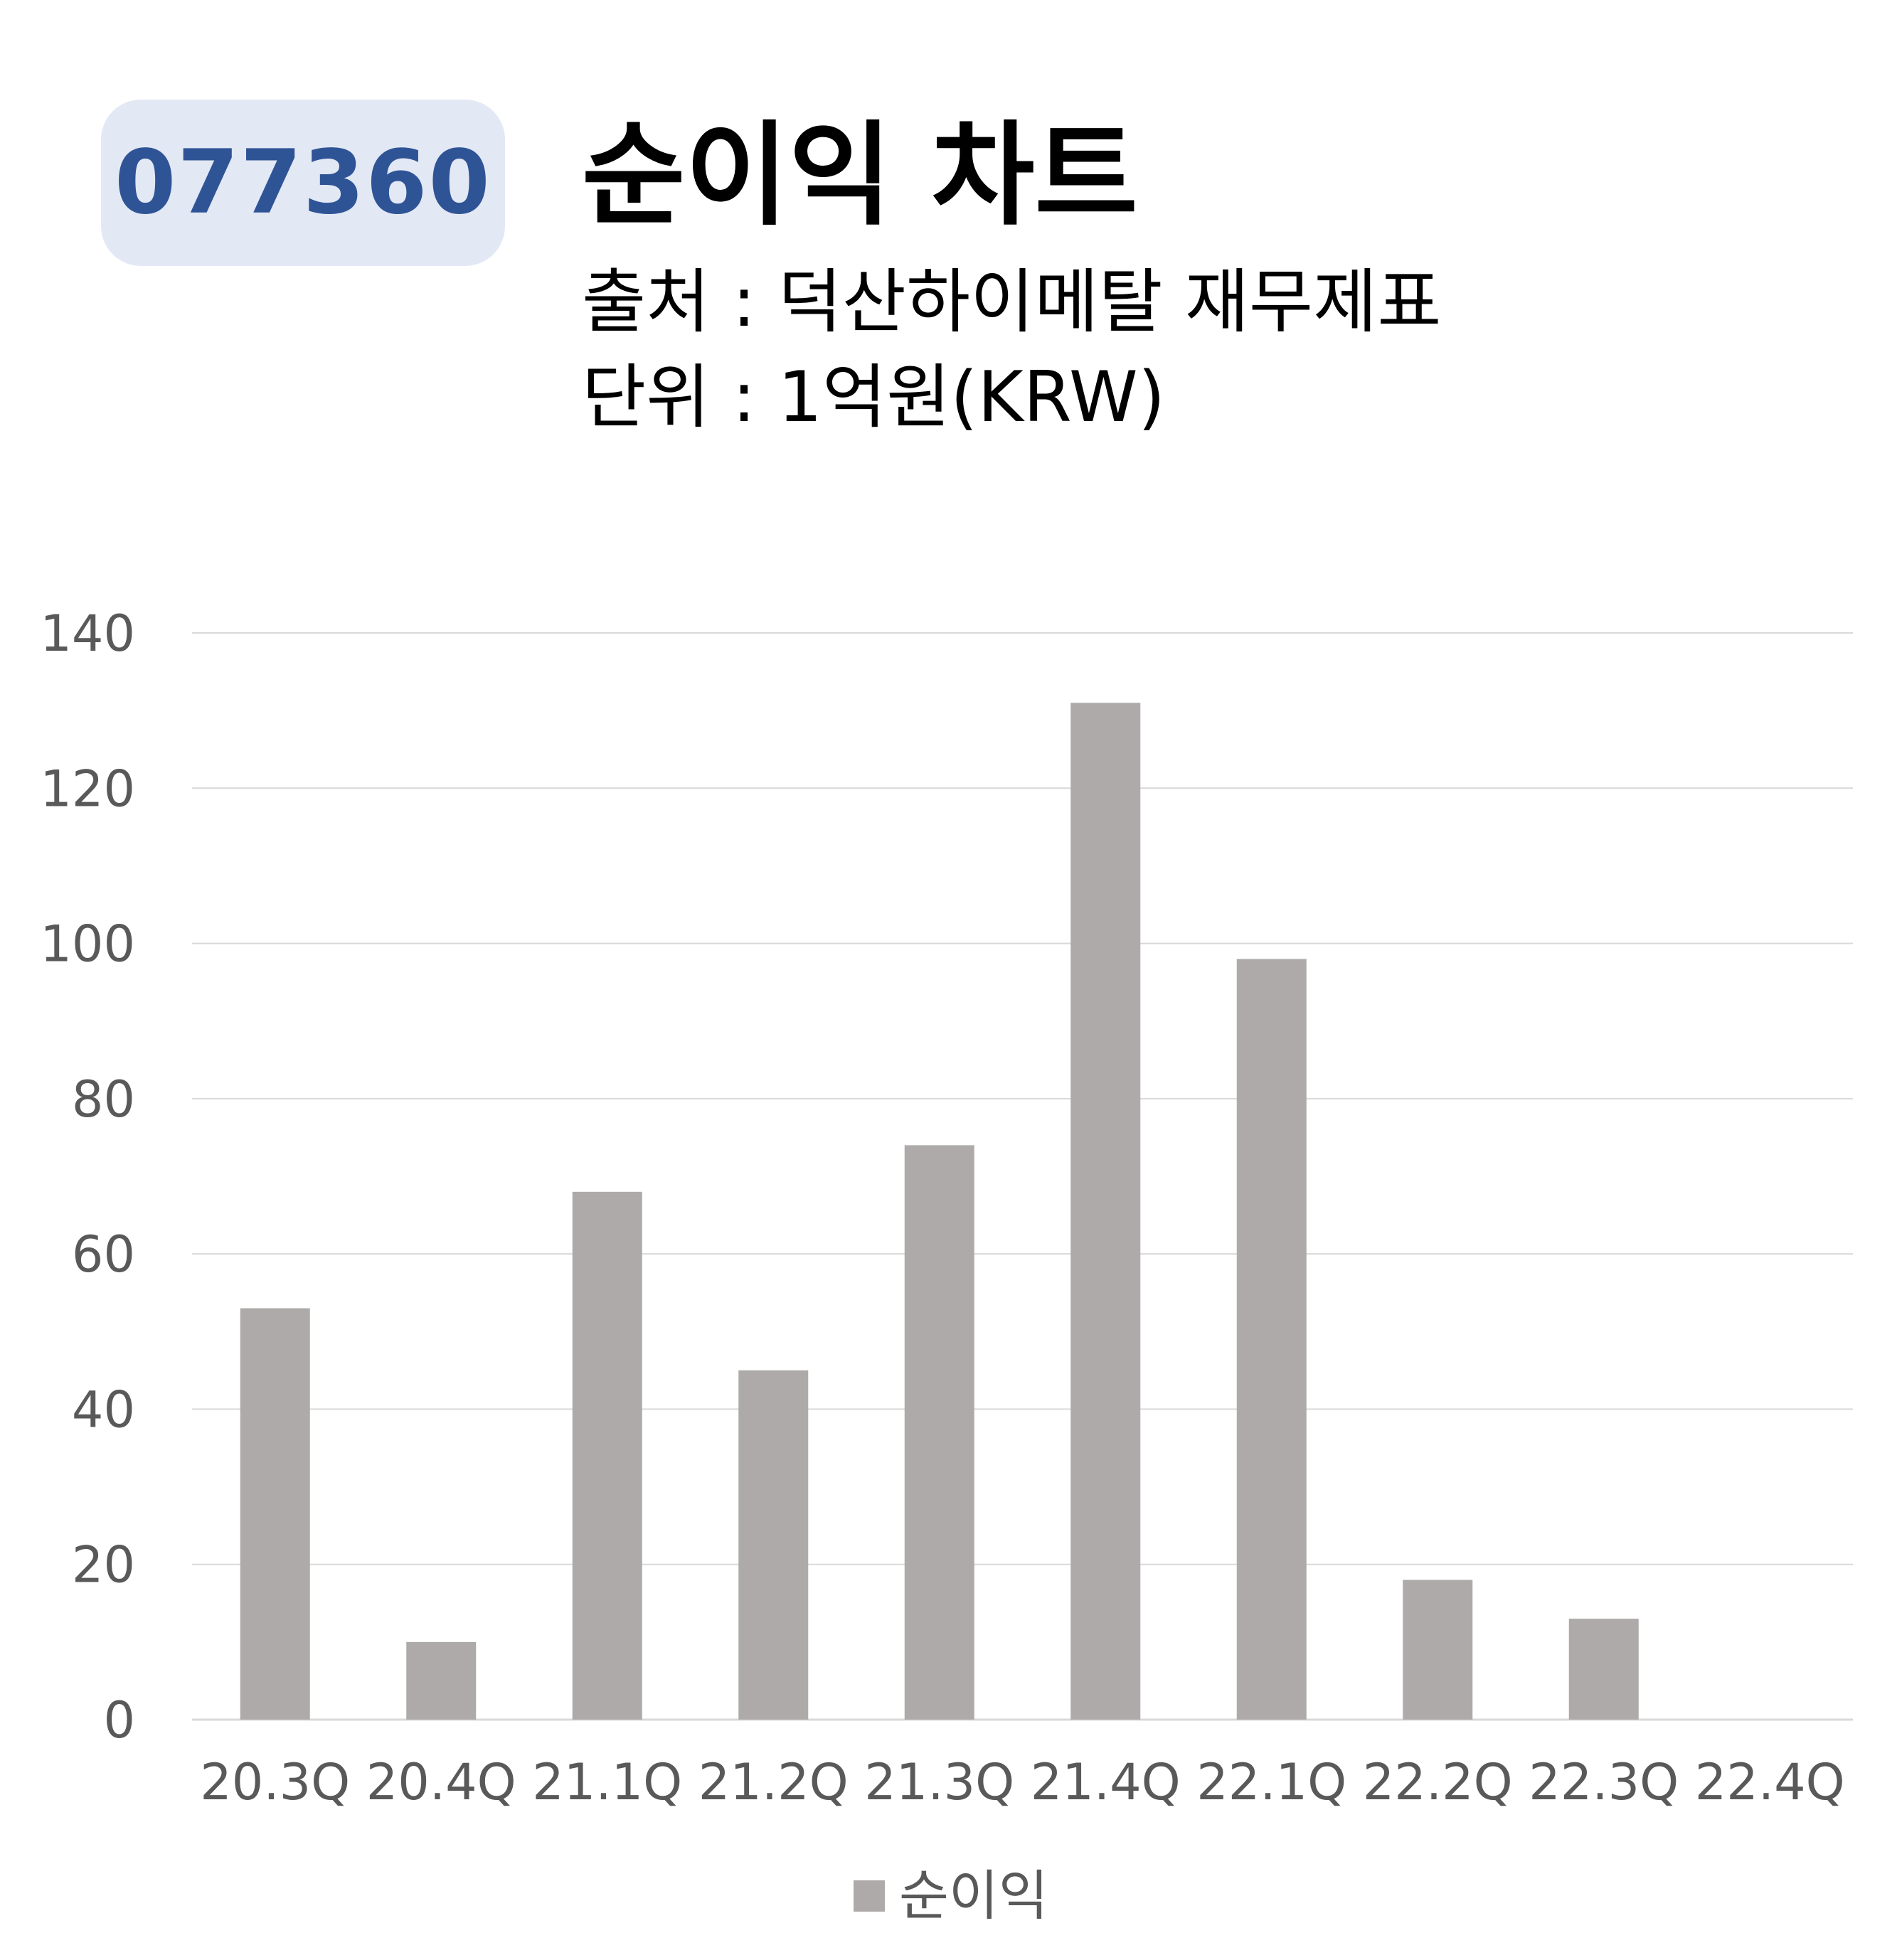  What do you see at coordinates (275, 1782) in the screenshot?
I see `x-tick-label: 20.3Q` at bounding box center [275, 1782].